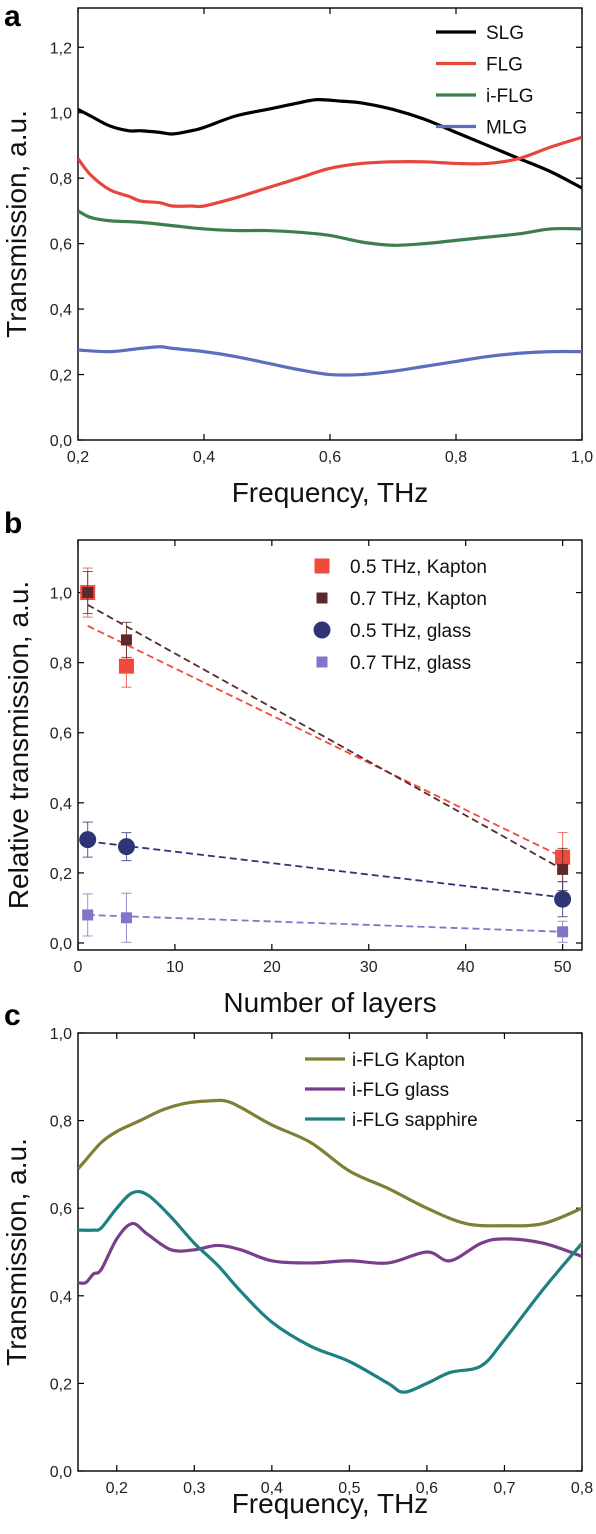 The height and width of the screenshot is (1534, 596). Describe the element at coordinates (466, 967) in the screenshot. I see `x-tick-label: 40` at that location.